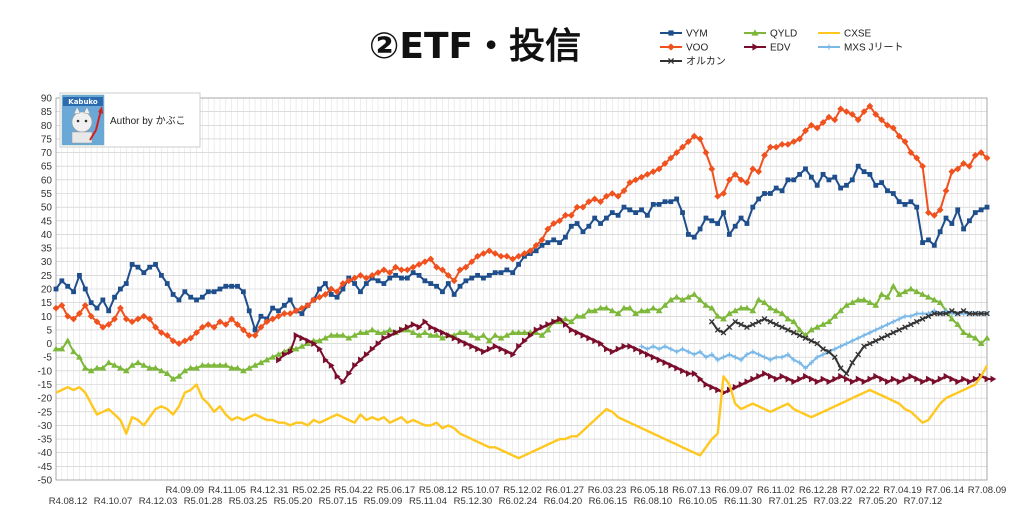 The height and width of the screenshot is (523, 1024). Describe the element at coordinates (47, 208) in the screenshot. I see `y-tick-label: 50` at that location.